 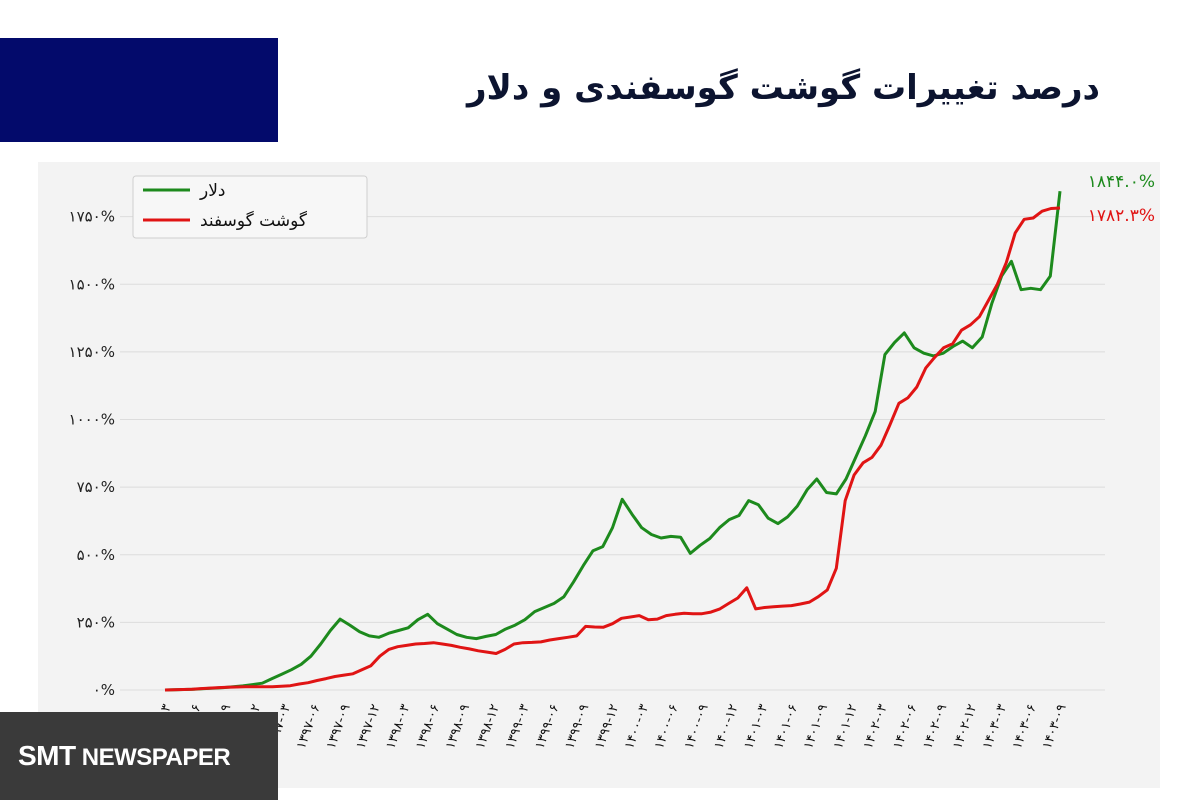 What do you see at coordinates (756, 726) in the screenshot?
I see `x-tick-label: ۱۴۰۱-۰۳` at bounding box center [756, 726].